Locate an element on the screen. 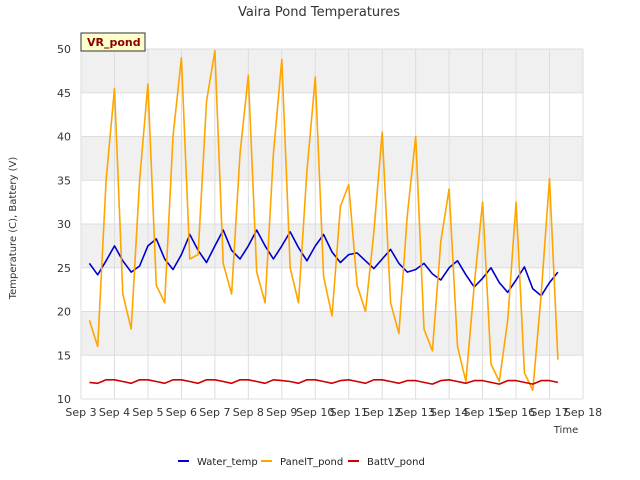 Image resolution: width=640 pixels, height=480 pixels. x-tick-label: Sep 6 is located at coordinates (181, 412).